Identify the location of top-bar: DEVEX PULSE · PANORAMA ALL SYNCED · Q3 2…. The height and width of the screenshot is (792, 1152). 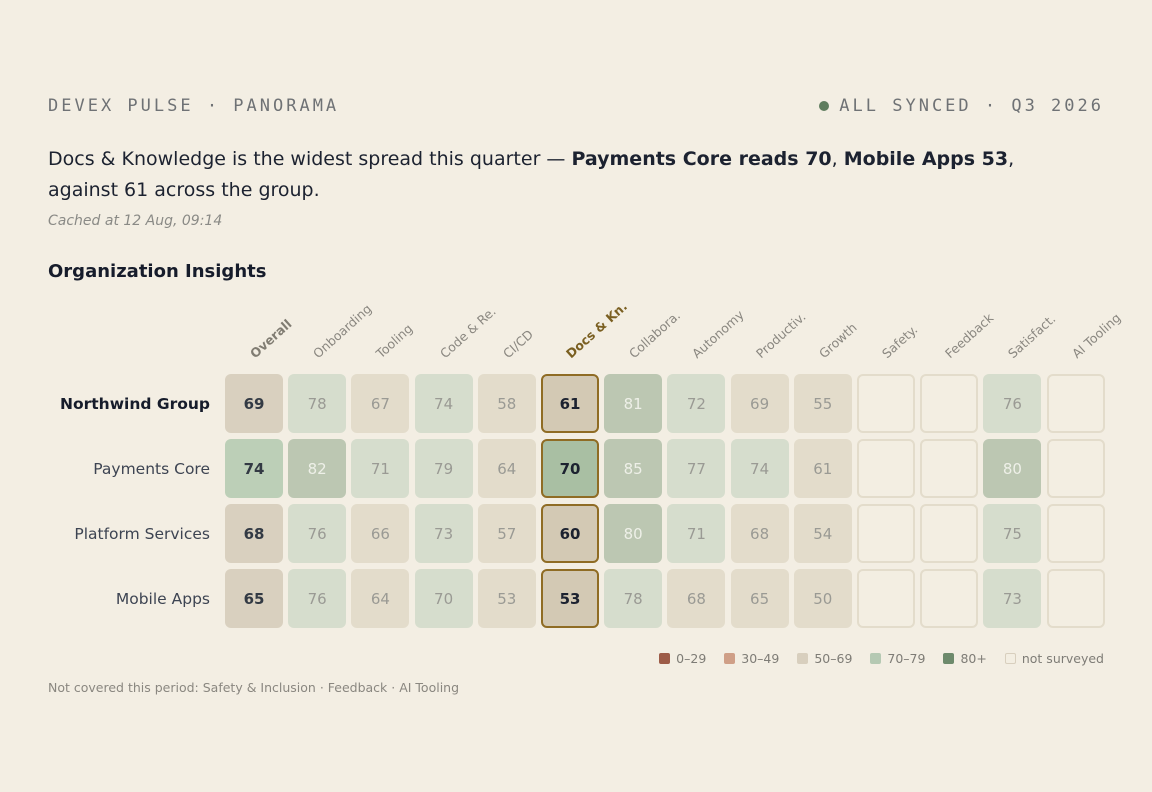
(576, 106).